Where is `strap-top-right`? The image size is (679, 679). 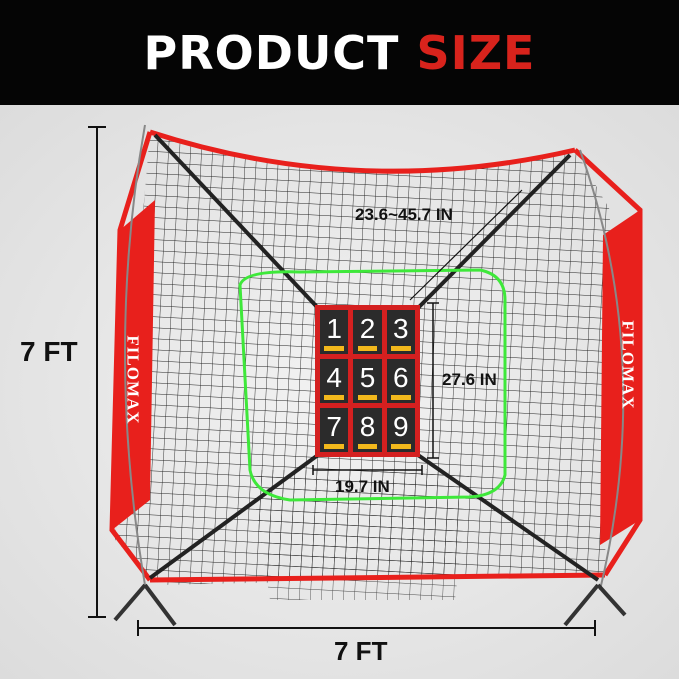 strap-top-right is located at coordinates (494, 231).